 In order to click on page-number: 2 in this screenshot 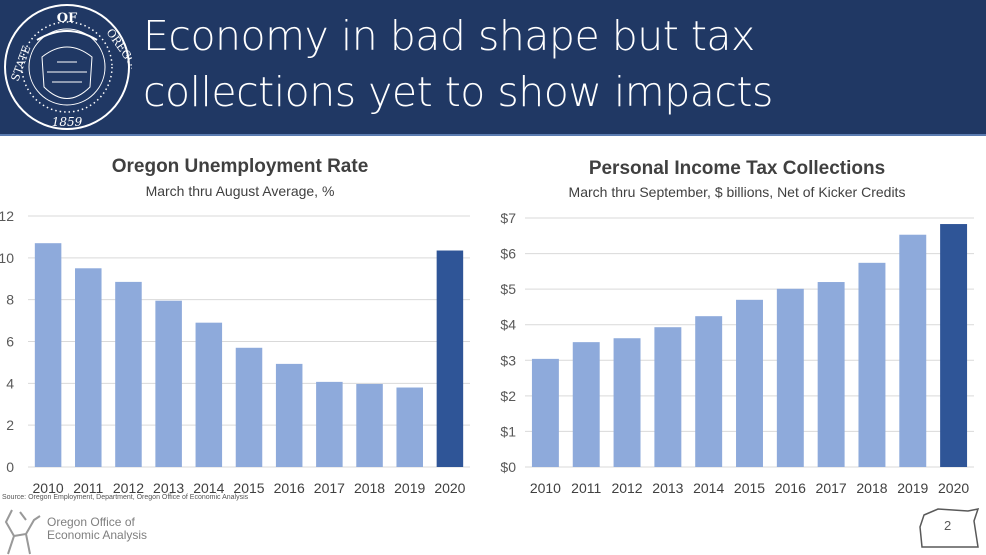, I will do `click(948, 525)`.